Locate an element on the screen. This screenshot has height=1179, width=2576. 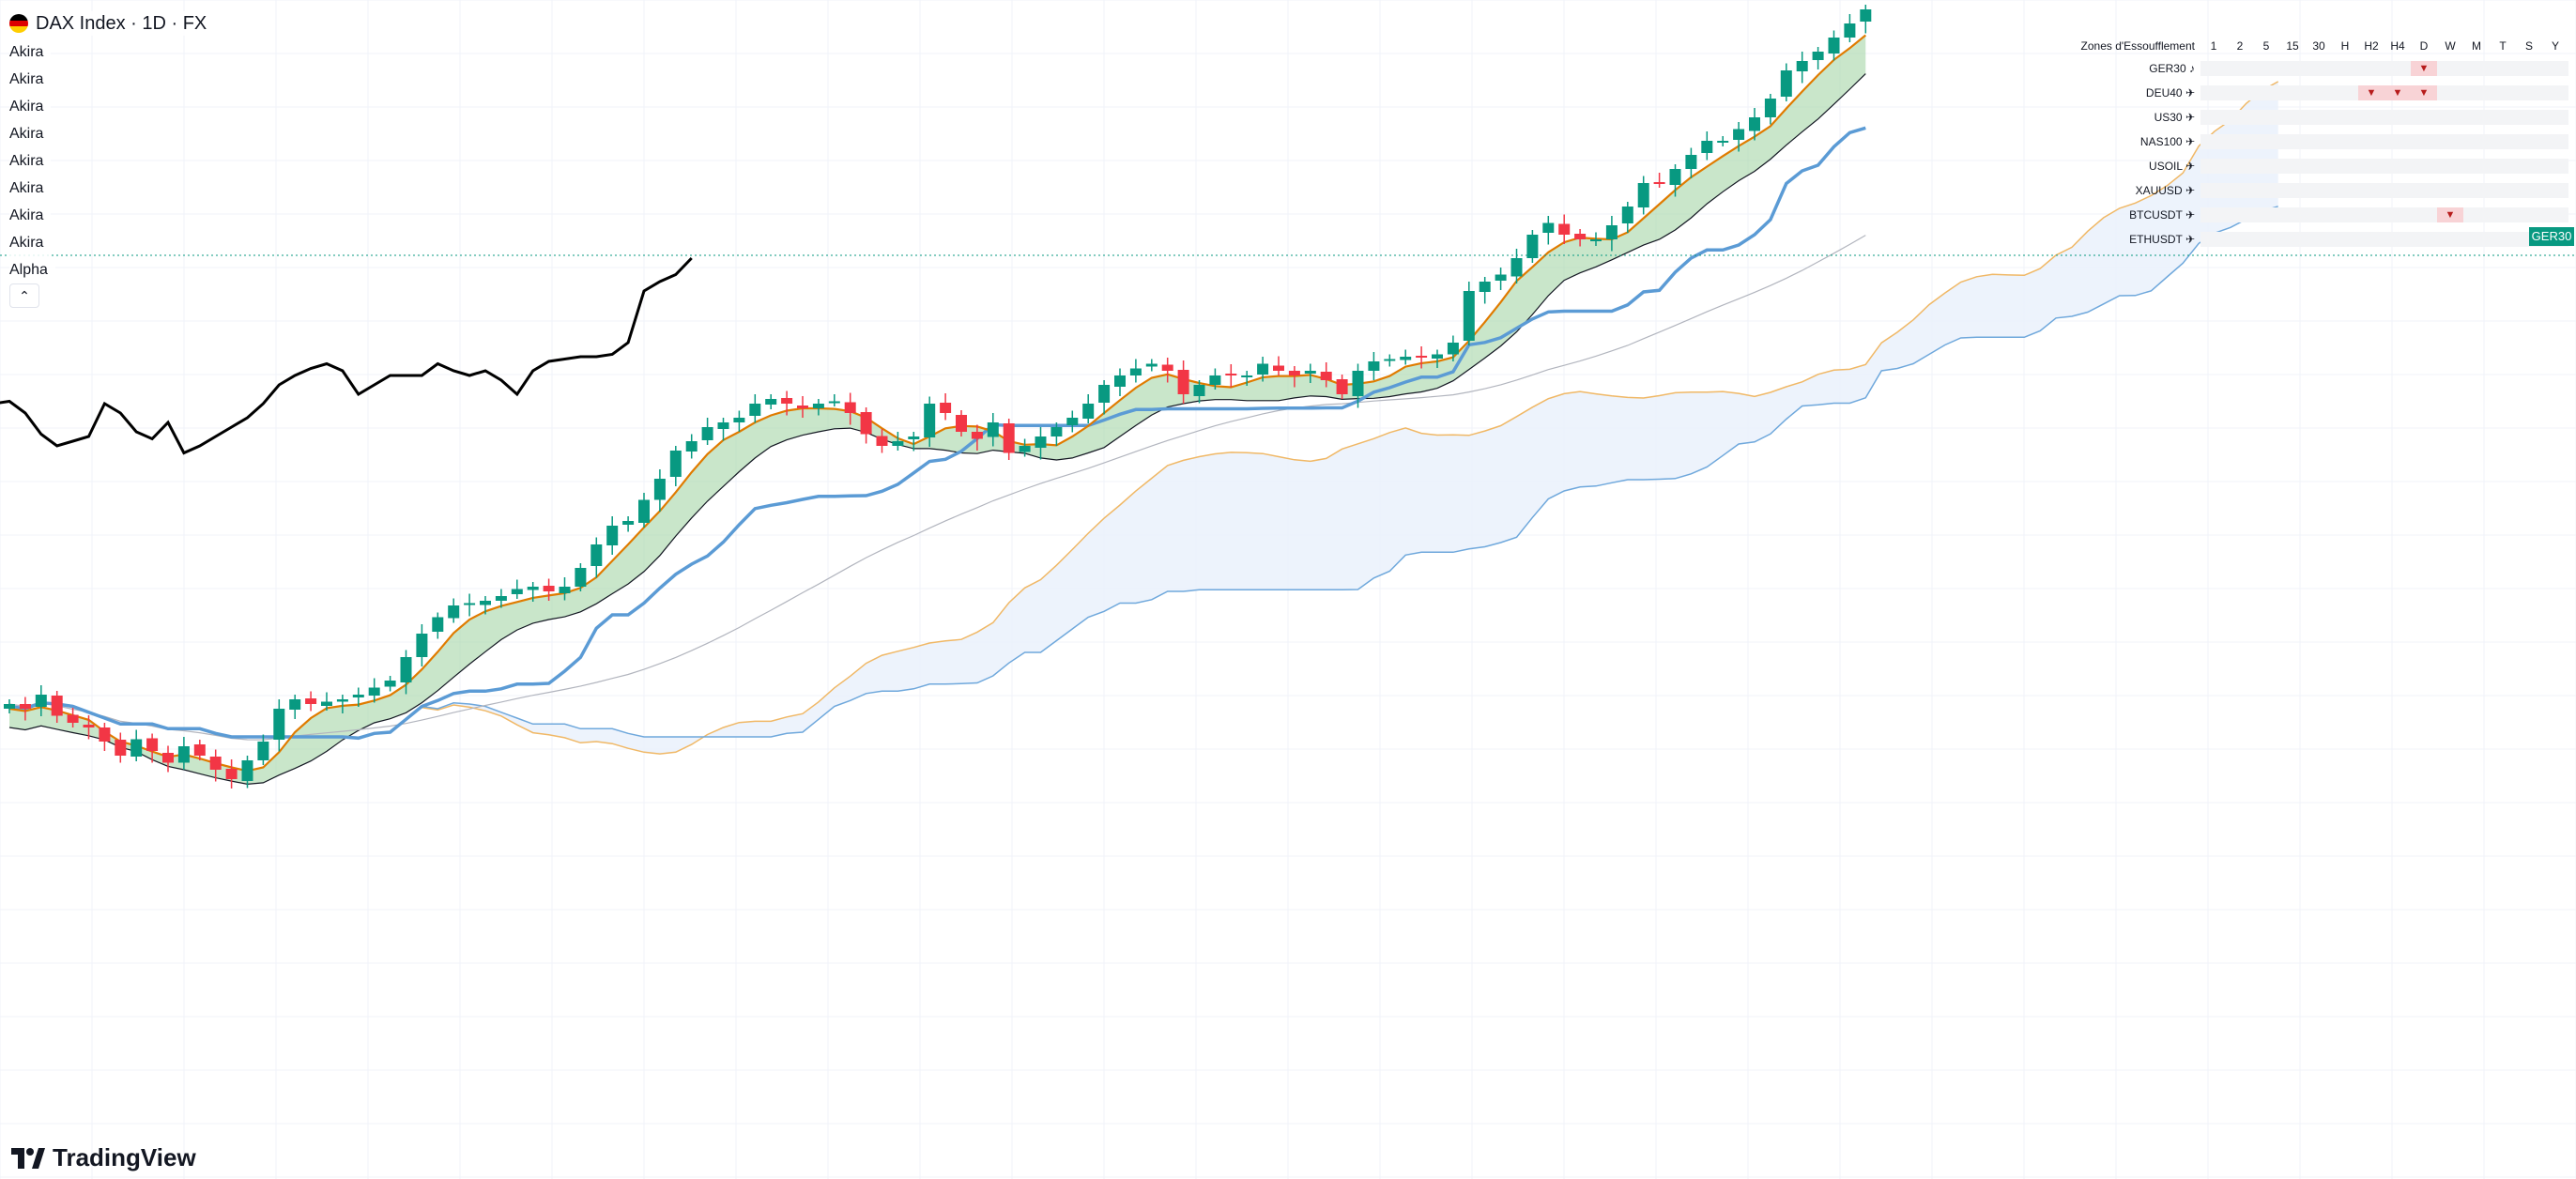
zones-column-header: 1 is located at coordinates (2213, 46).